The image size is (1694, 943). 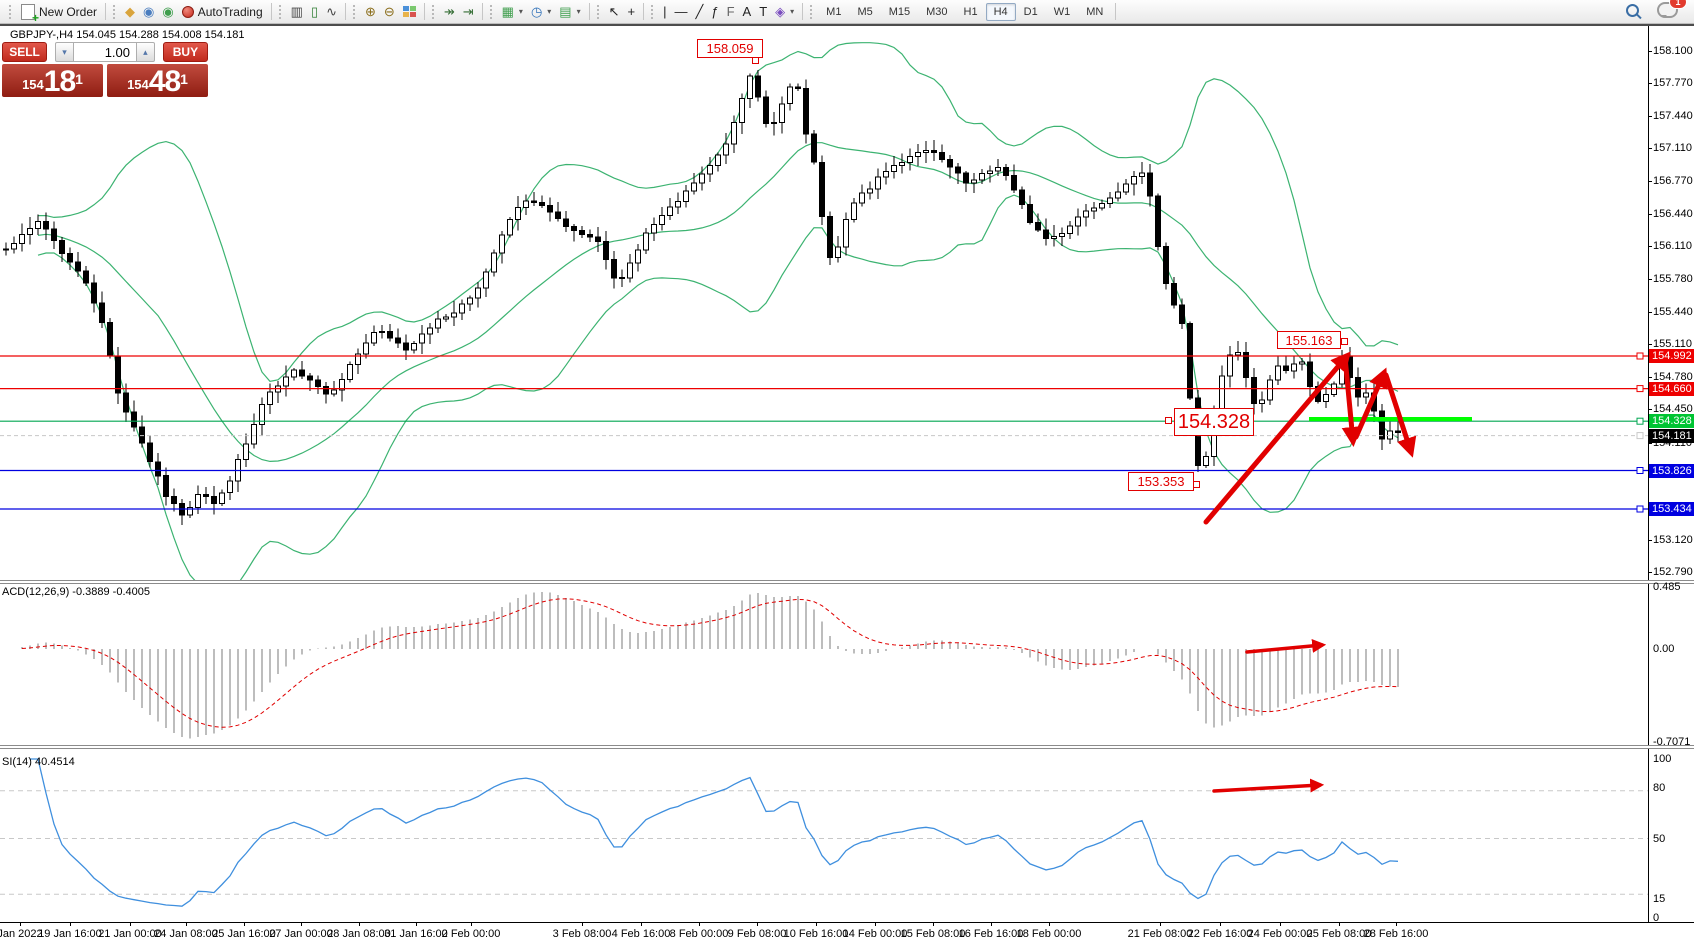 I want to click on market-button: ◉, so click(x=148, y=11).